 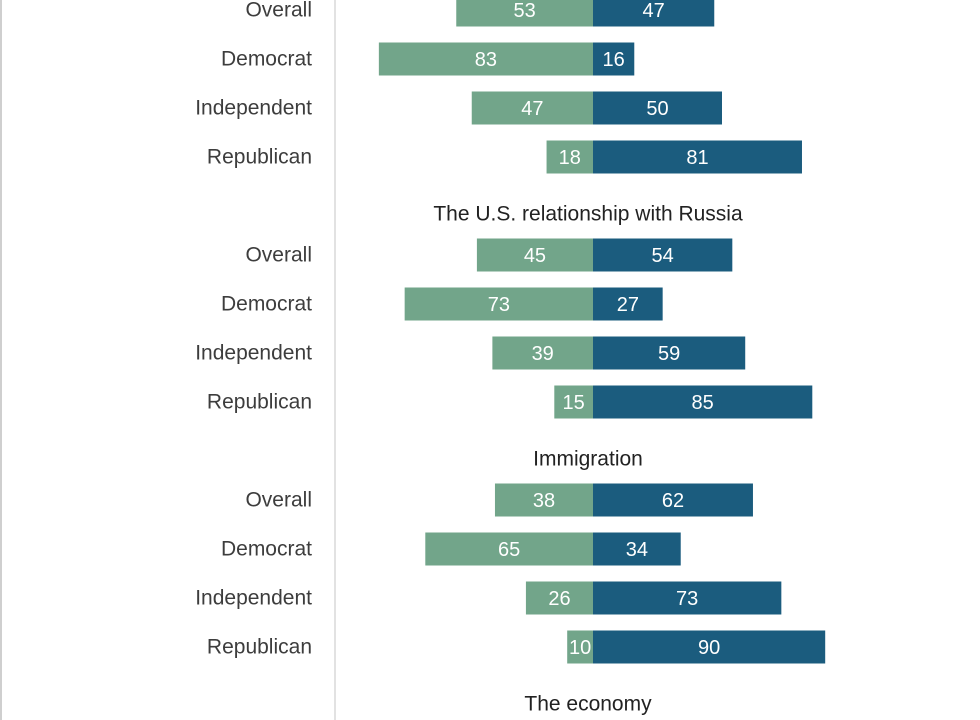 I want to click on left-value-label: 18, so click(x=570, y=158).